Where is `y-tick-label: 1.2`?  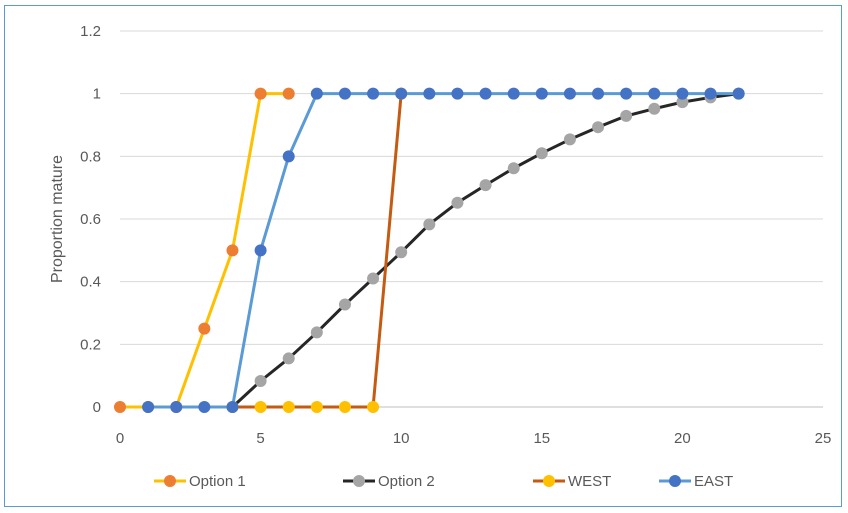 y-tick-label: 1.2 is located at coordinates (90, 31).